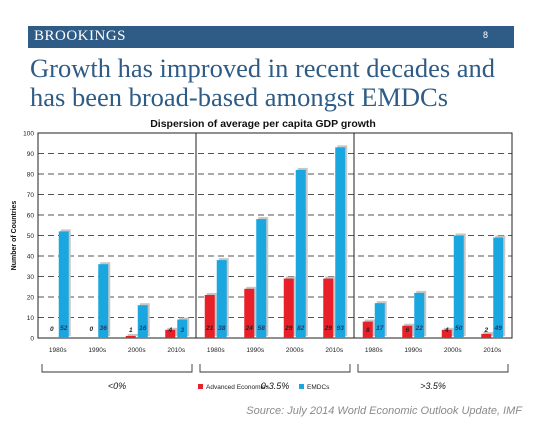 This screenshot has height=430, width=540. What do you see at coordinates (222, 328) in the screenshot?
I see `data-label-emdc: 38` at bounding box center [222, 328].